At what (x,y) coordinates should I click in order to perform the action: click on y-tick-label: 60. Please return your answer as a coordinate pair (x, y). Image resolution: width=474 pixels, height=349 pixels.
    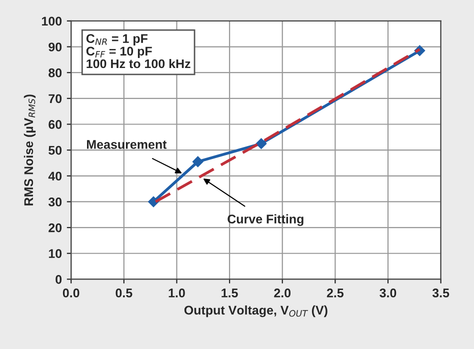
    Looking at the image, I should click on (55, 124).